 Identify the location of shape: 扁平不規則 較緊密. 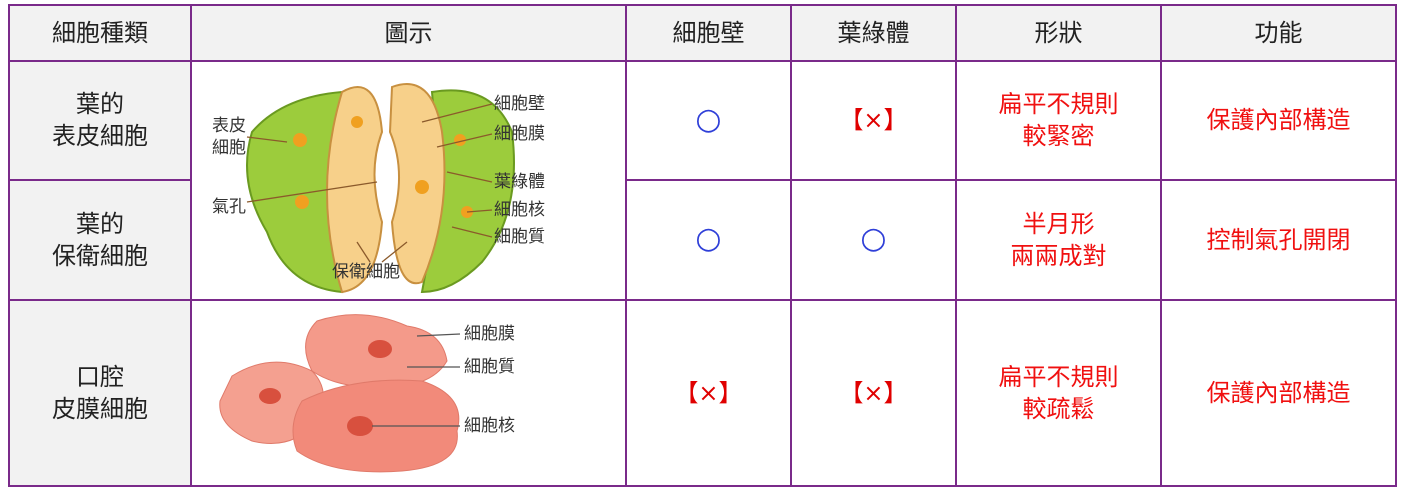
(1058, 120).